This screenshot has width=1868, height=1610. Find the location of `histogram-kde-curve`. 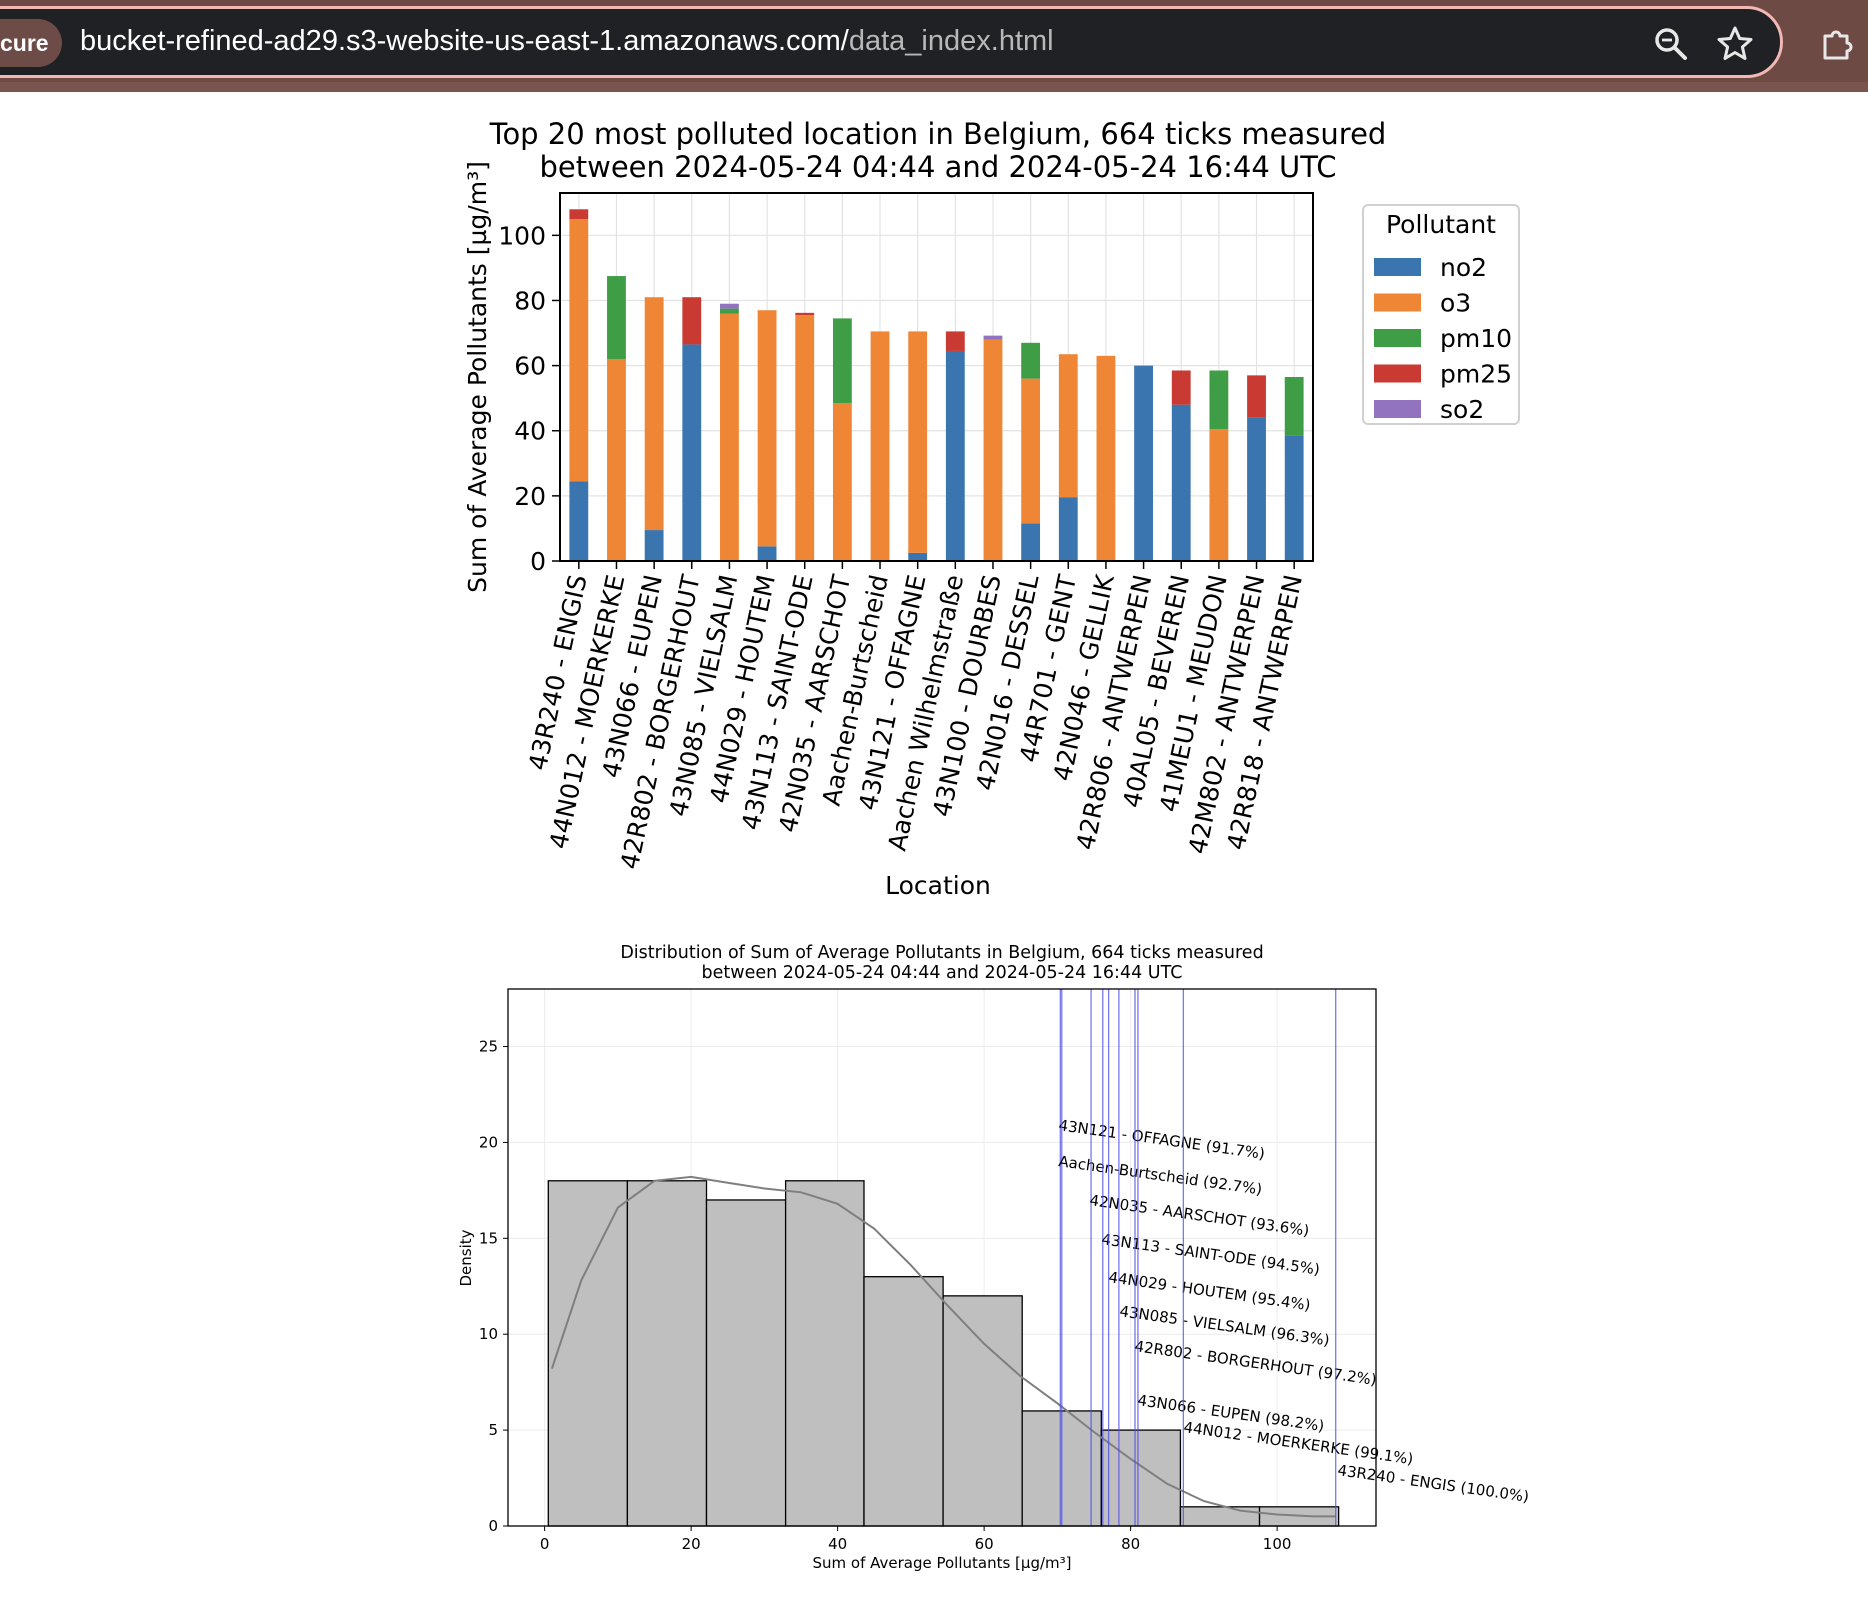

histogram-kde-curve is located at coordinates (943, 1346).